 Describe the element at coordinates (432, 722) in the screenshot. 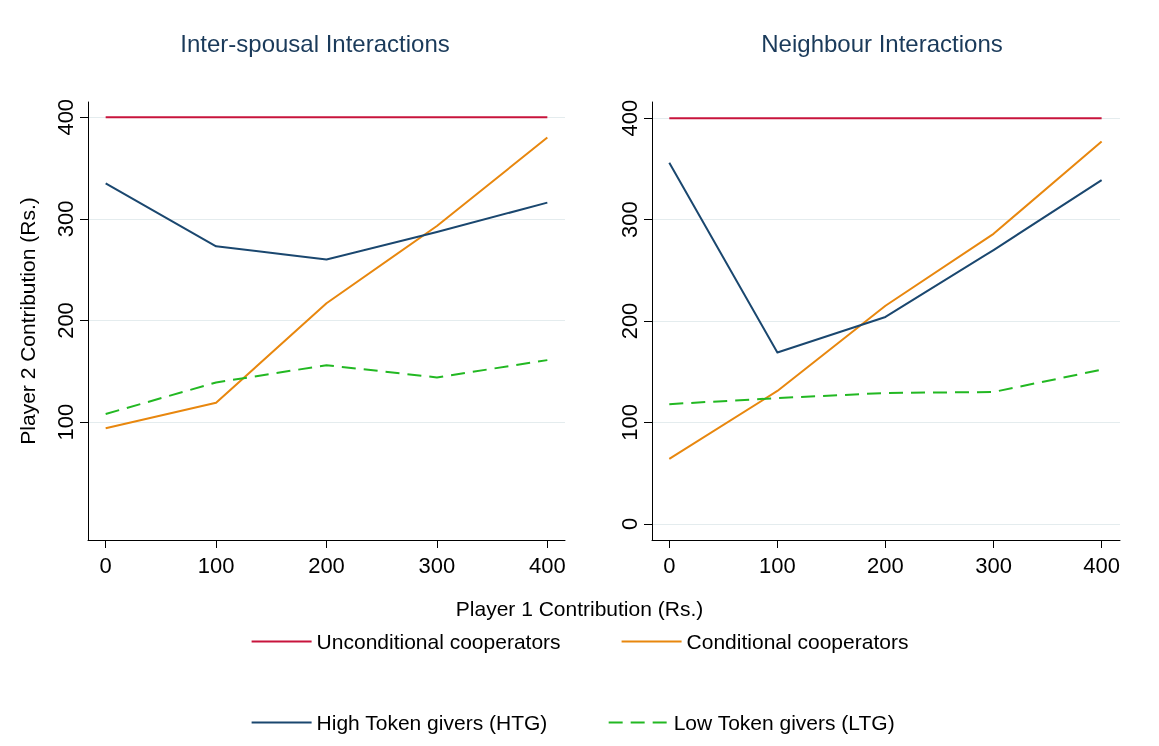

I see `legend-label: High Token givers (HTG)` at that location.